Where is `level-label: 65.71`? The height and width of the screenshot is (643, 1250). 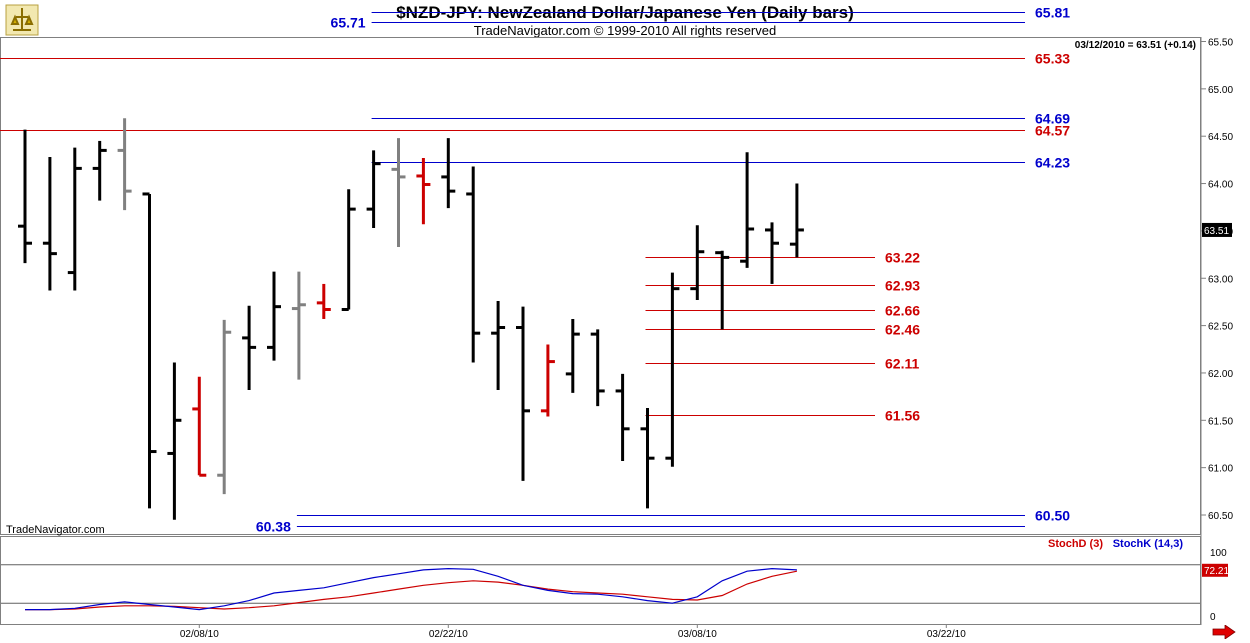
level-label: 65.71 is located at coordinates (348, 23).